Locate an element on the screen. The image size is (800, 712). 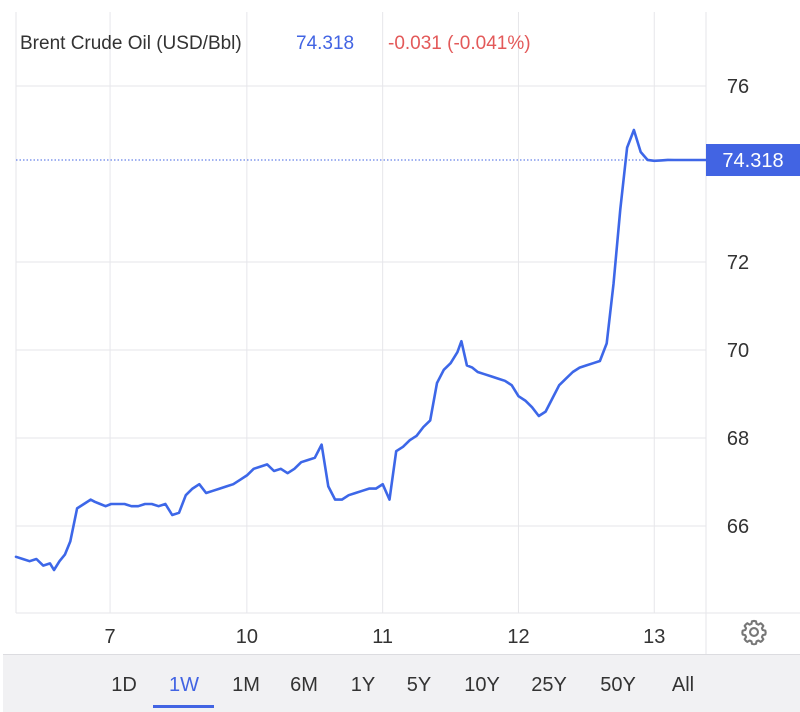
y-tick-label: 72 is located at coordinates (738, 263).